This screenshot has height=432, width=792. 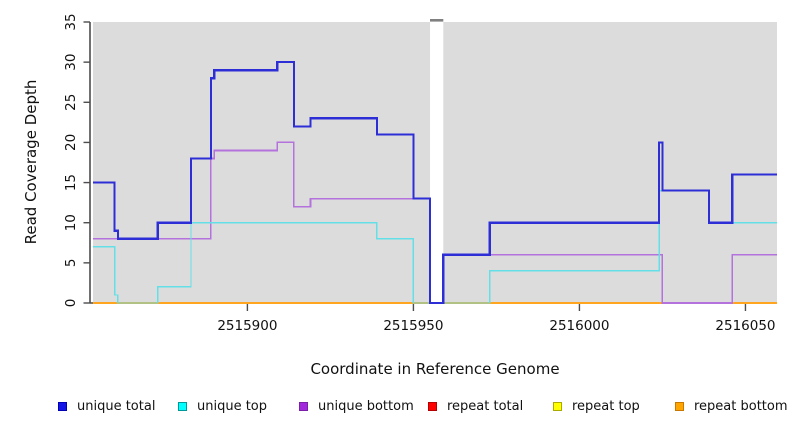 What do you see at coordinates (71, 62) in the screenshot?
I see `y-tick-label: 30` at bounding box center [71, 62].